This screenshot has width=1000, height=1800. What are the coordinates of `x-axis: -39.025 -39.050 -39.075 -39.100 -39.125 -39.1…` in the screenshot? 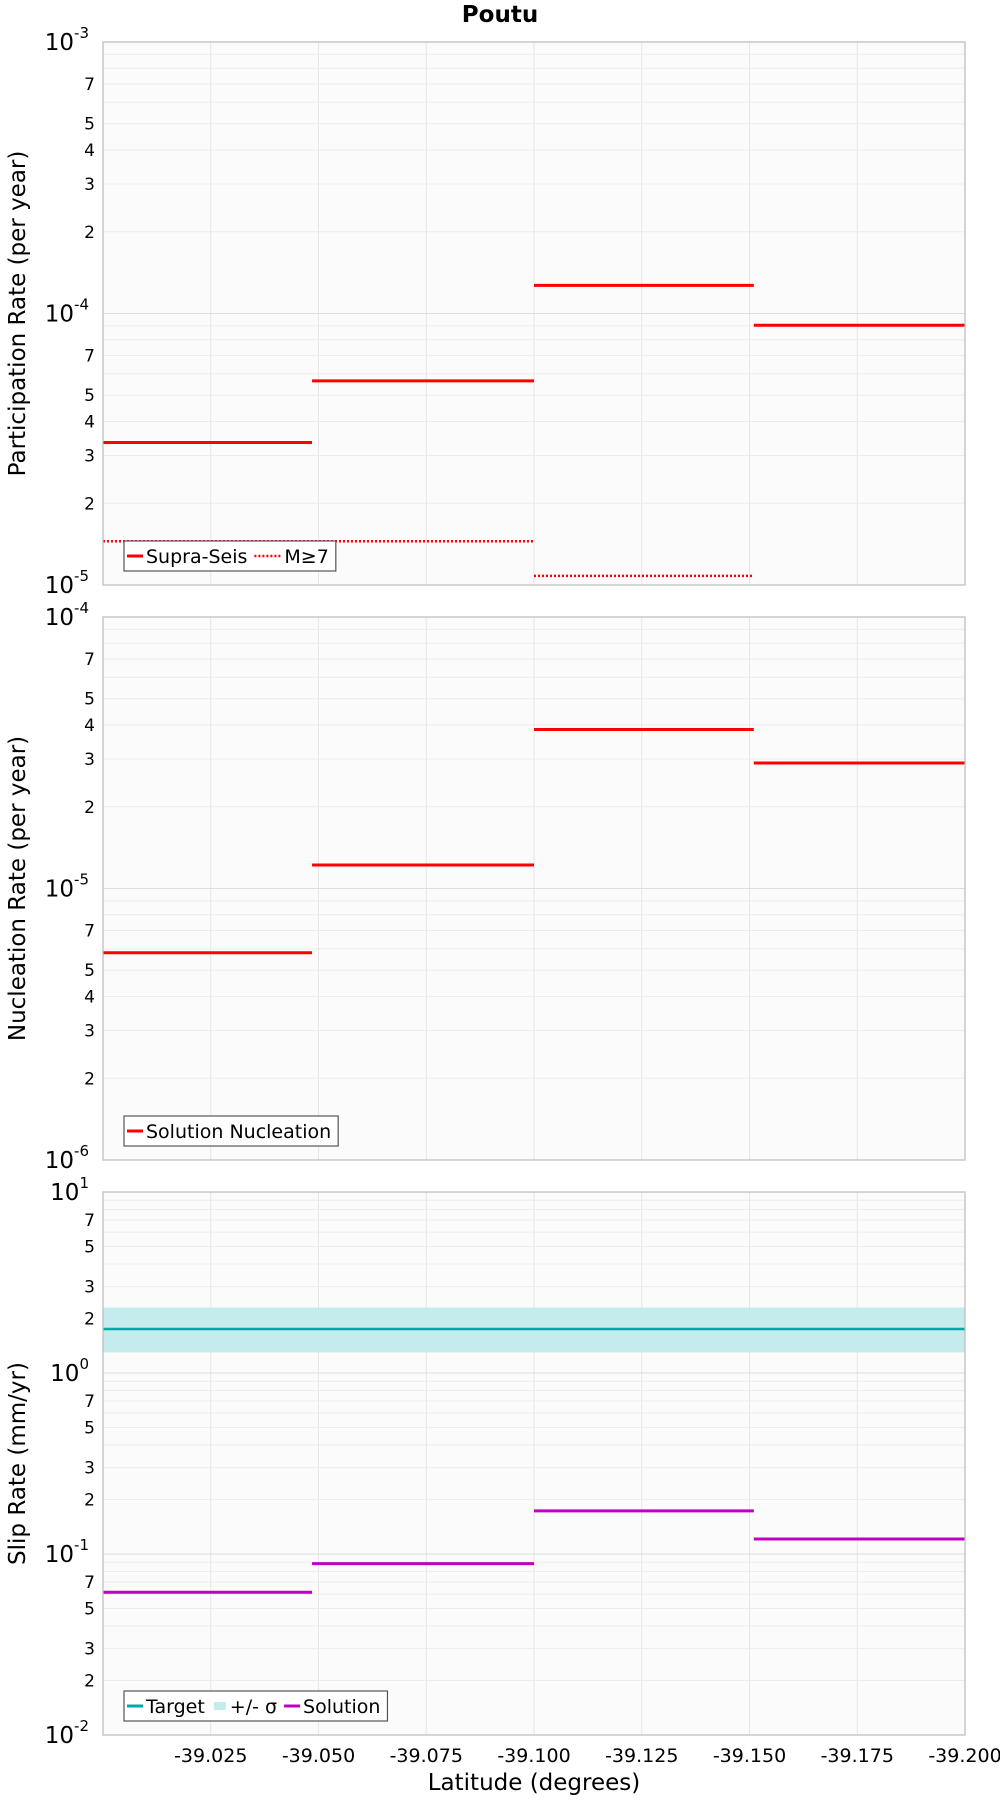 It's located at (587, 1756).